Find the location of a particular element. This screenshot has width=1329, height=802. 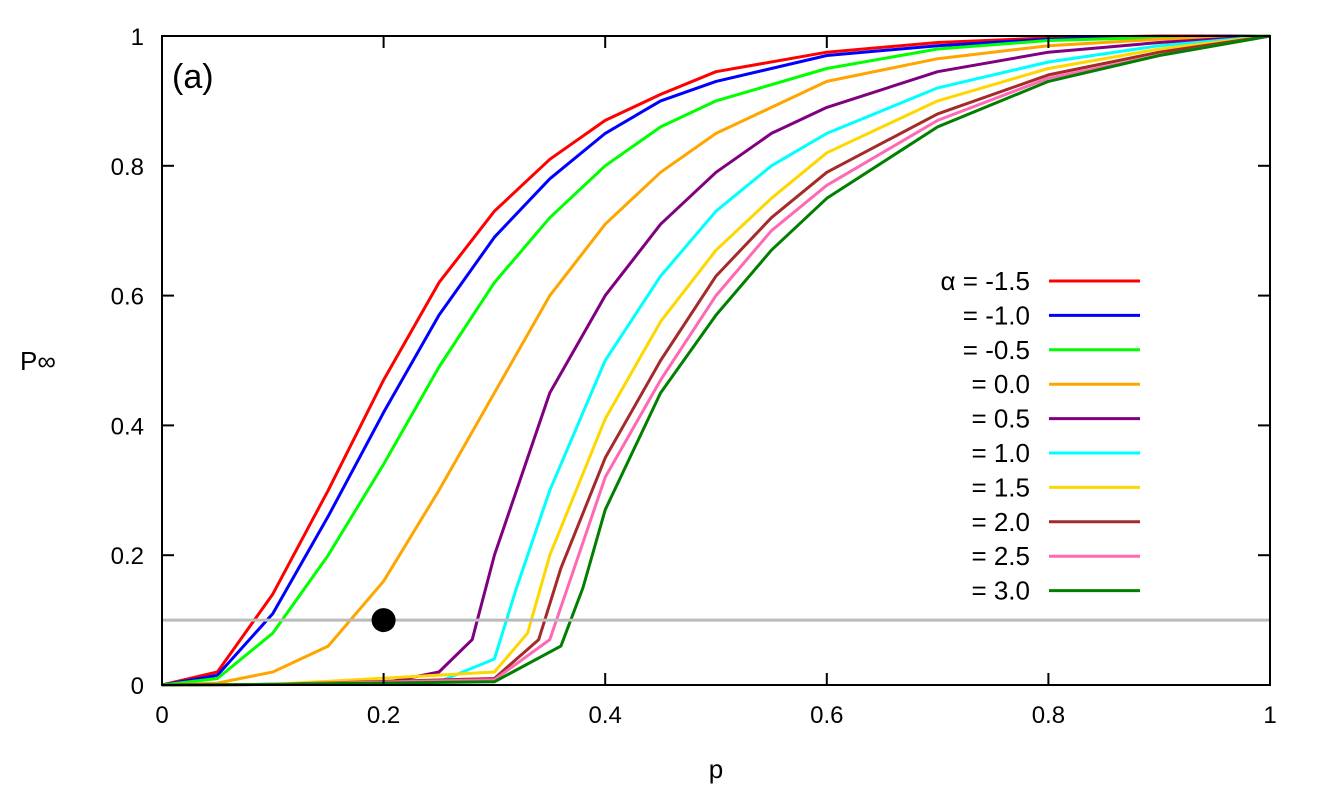

marker-point is located at coordinates (383, 620).